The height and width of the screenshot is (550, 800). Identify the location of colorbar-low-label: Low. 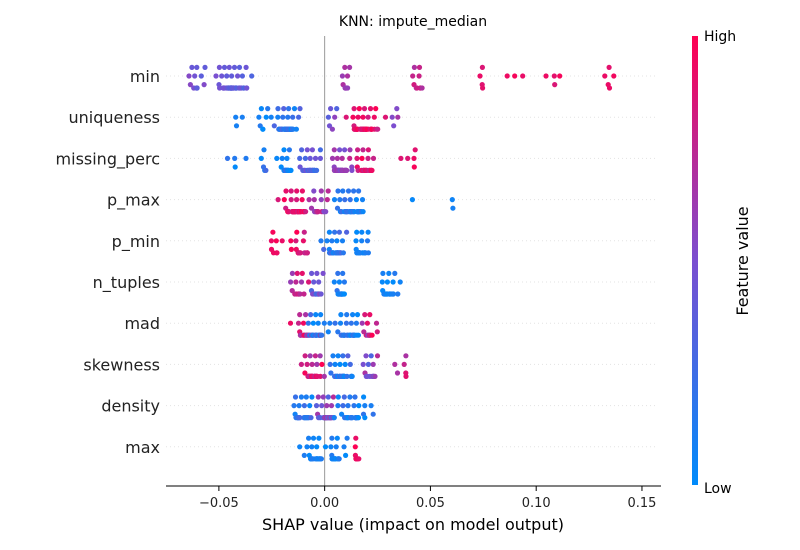
(718, 489).